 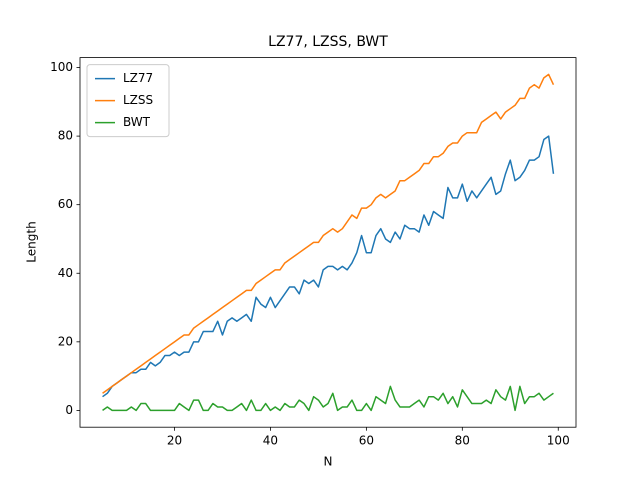 I want to click on y-tick-label: 20, so click(x=65, y=341).